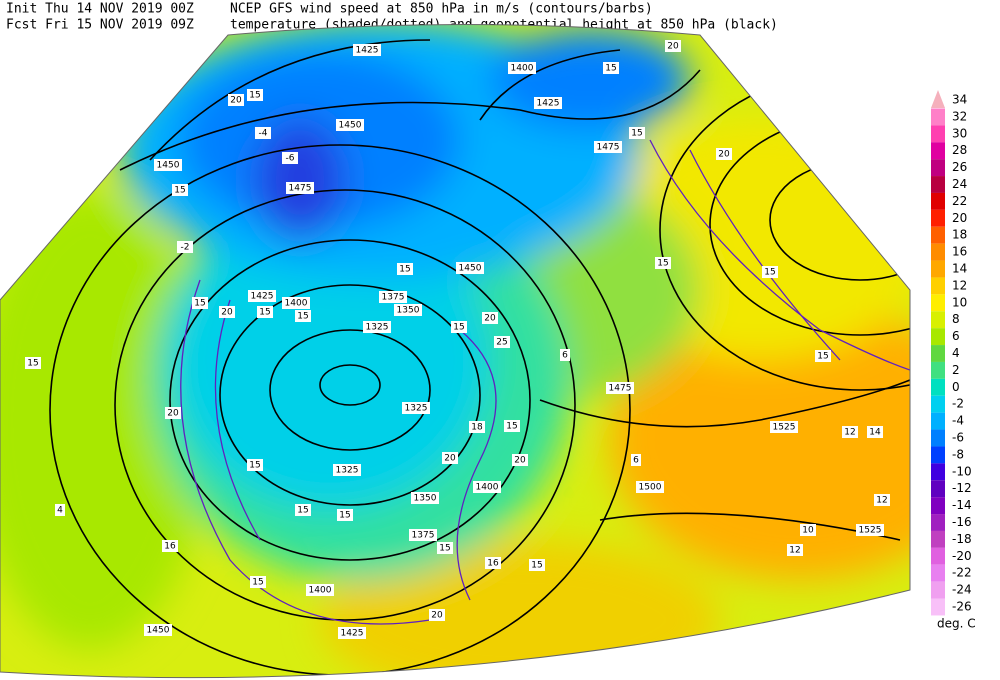 The width and height of the screenshot is (1000, 680). I want to click on height-label: 1500, so click(650, 488).